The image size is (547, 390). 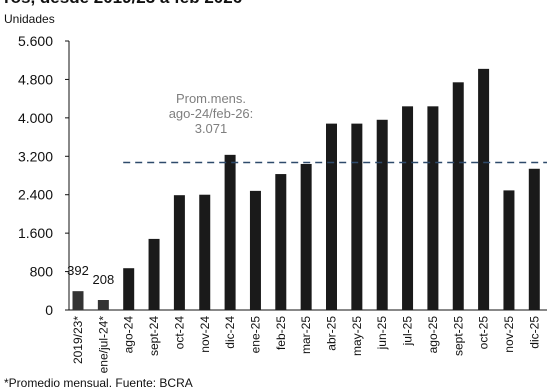 What do you see at coordinates (35, 195) in the screenshot?
I see `y-tick-label: 2.400` at bounding box center [35, 195].